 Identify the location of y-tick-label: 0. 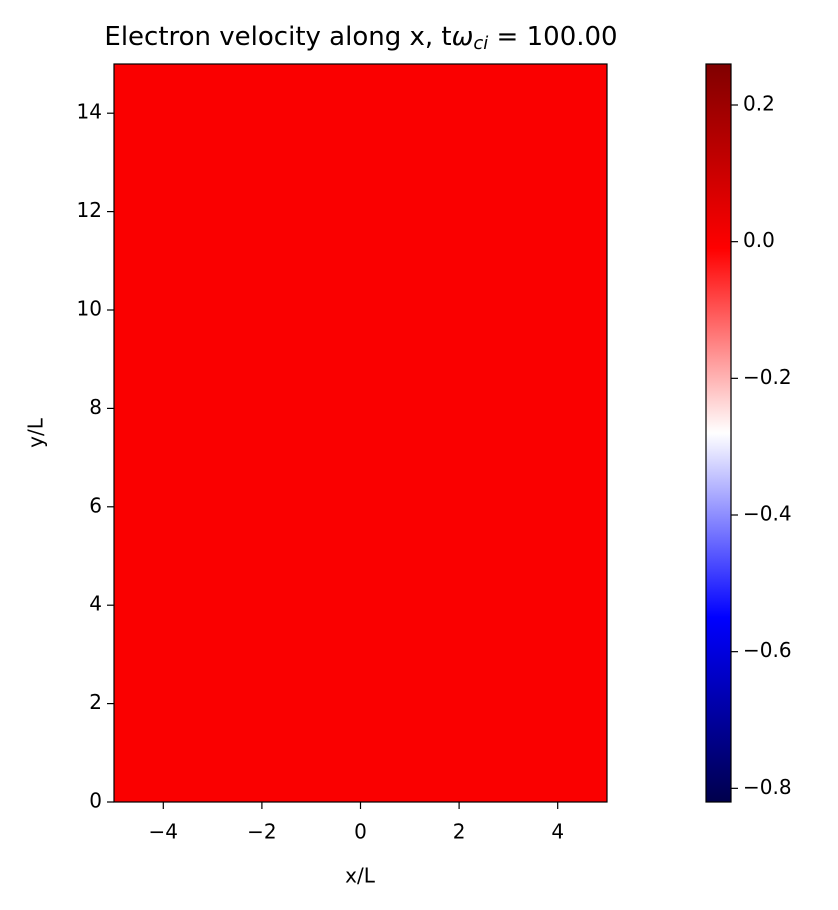
(95, 801).